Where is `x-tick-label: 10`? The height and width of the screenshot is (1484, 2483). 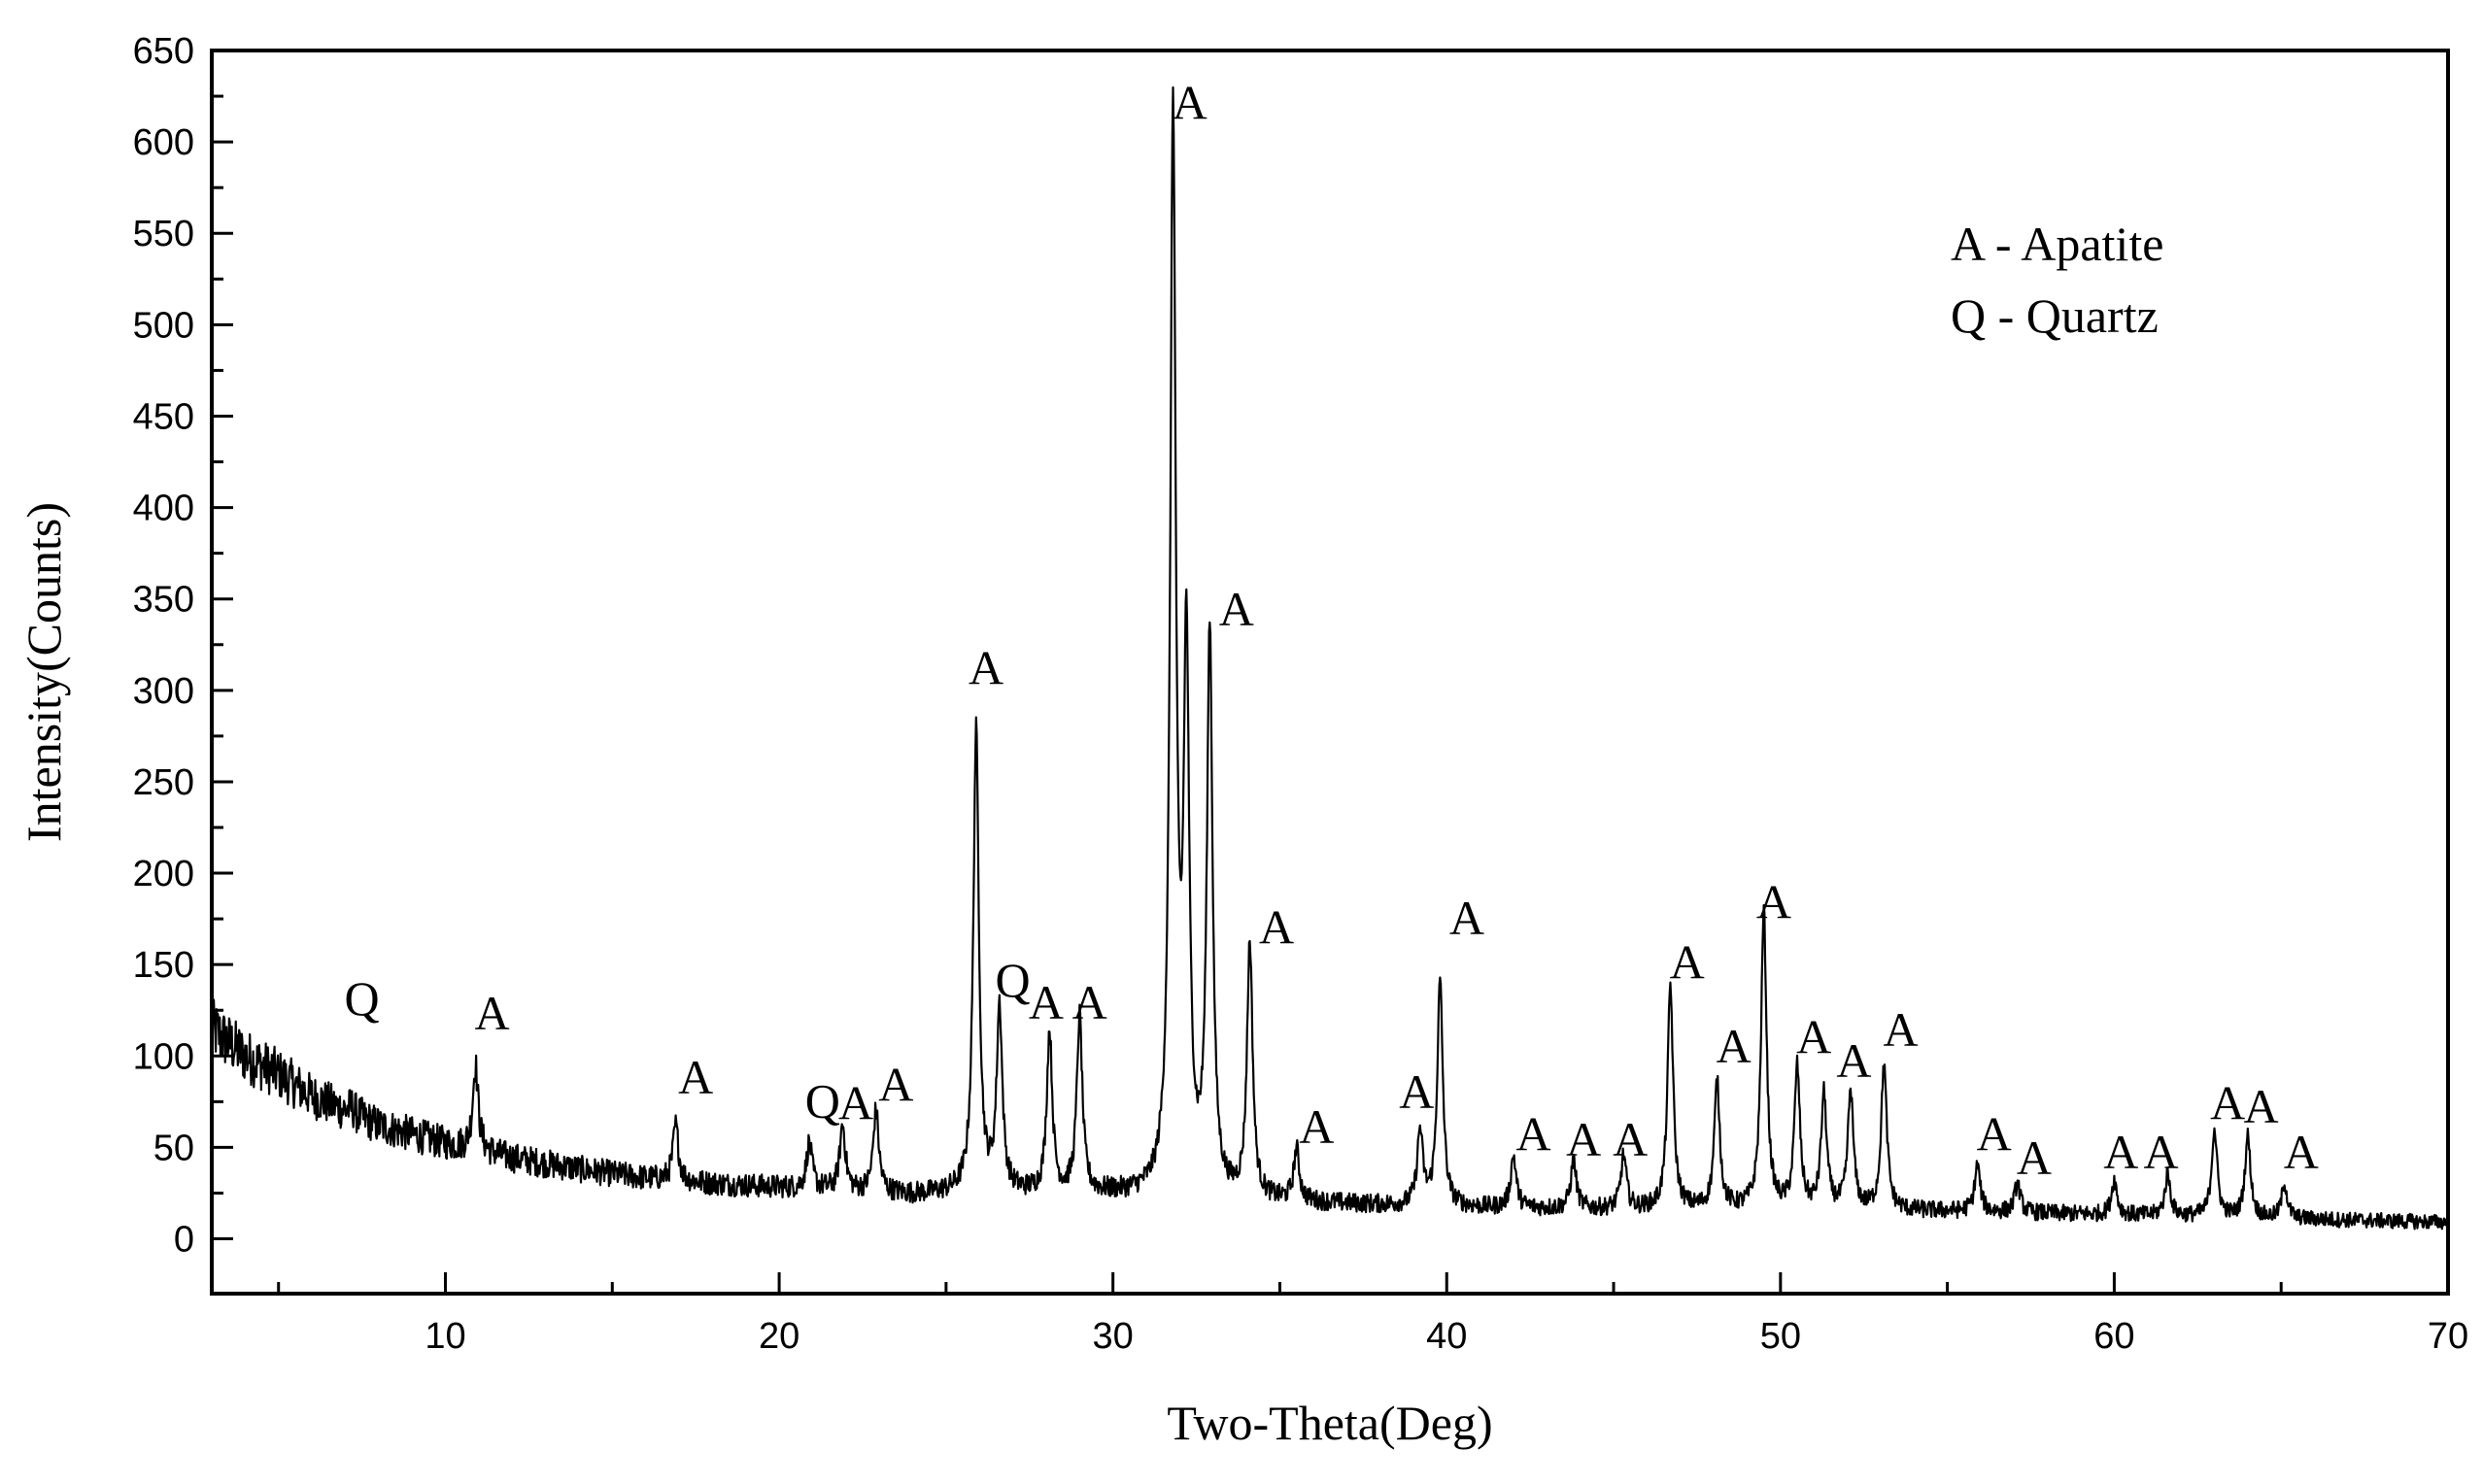
x-tick-label: 10 is located at coordinates (445, 1336).